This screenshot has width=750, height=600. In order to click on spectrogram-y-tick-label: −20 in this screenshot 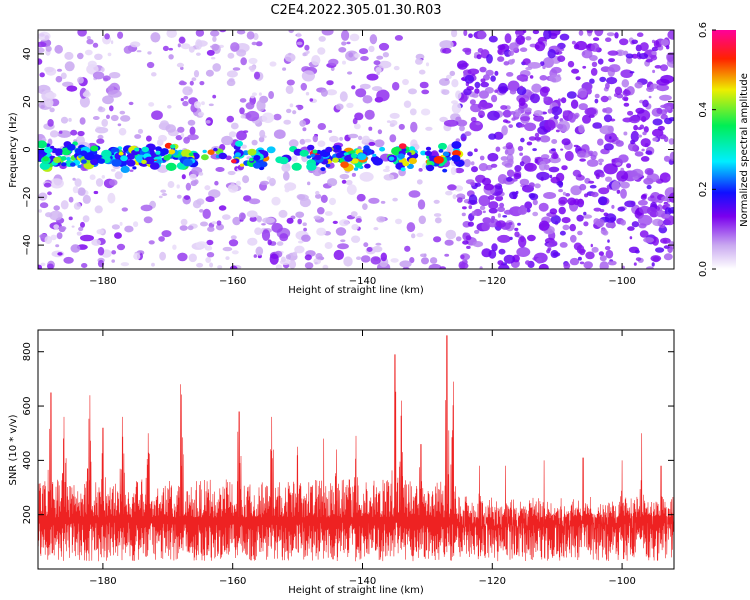, I will do `click(27, 197)`.